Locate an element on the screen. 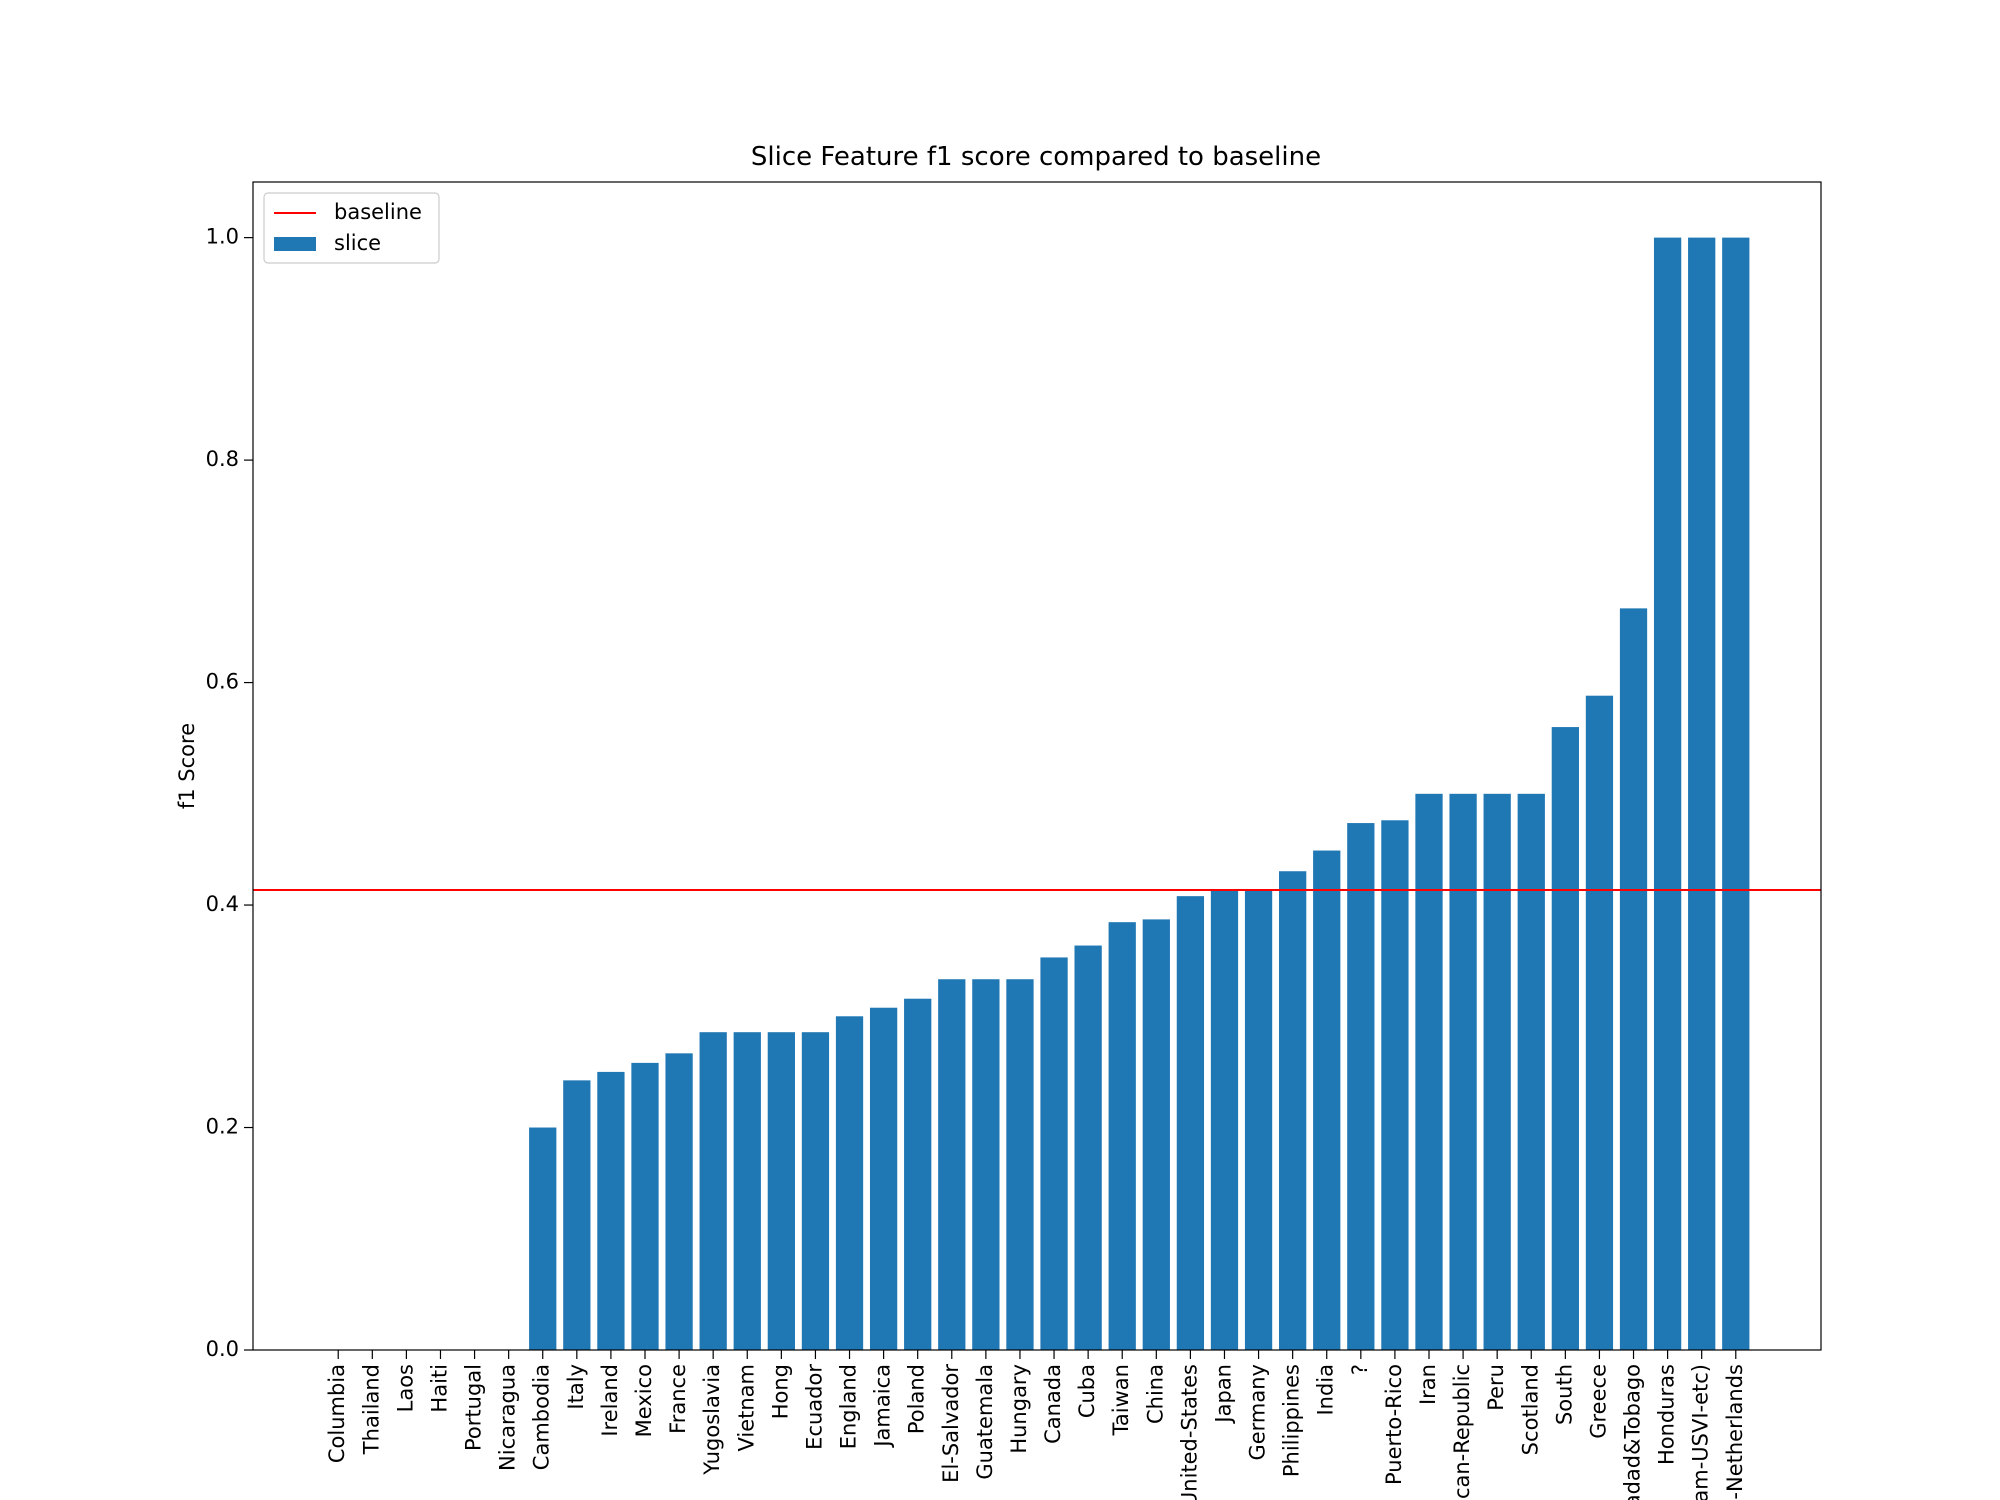 The height and width of the screenshot is (1500, 2000). x-tick-label: Poland is located at coordinates (917, 1399).